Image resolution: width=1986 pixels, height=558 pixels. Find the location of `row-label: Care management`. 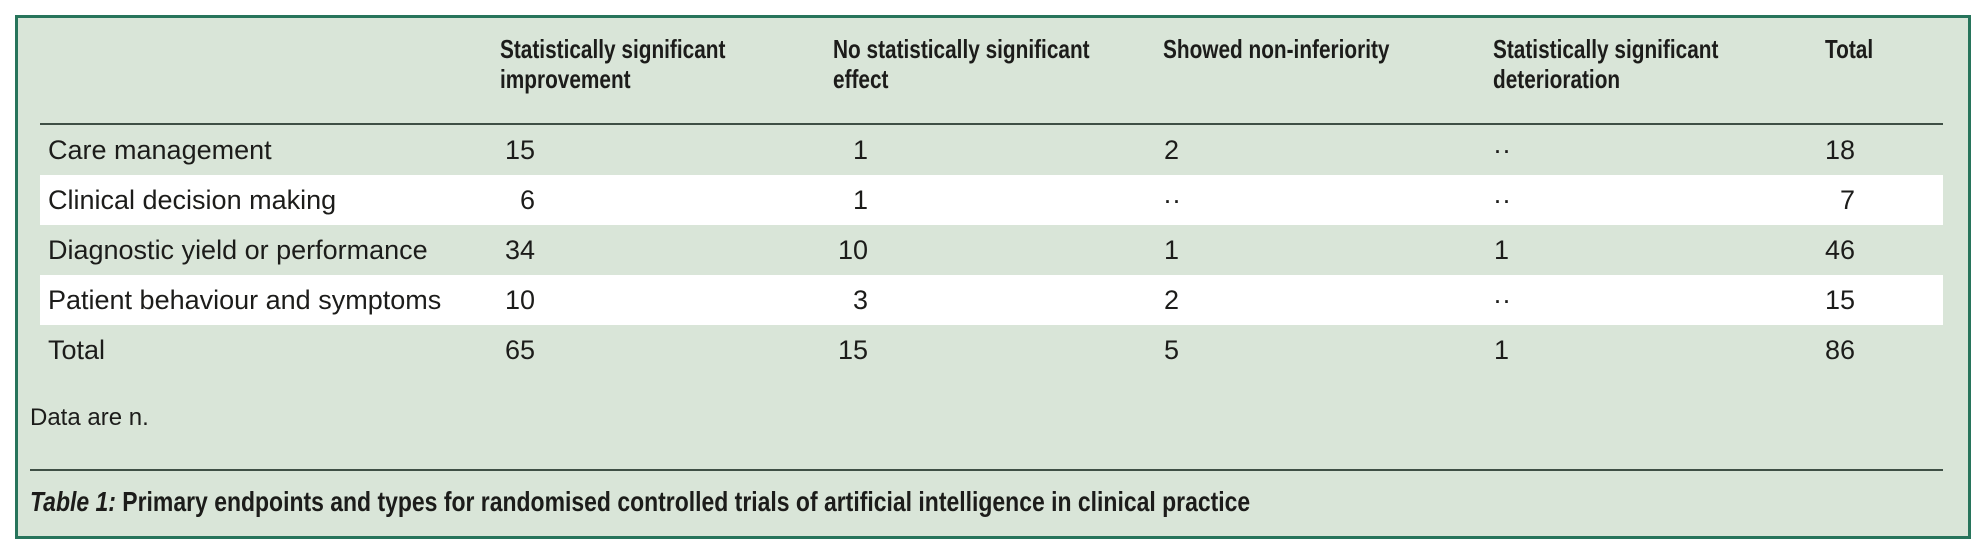

row-label: Care management is located at coordinates (160, 150).